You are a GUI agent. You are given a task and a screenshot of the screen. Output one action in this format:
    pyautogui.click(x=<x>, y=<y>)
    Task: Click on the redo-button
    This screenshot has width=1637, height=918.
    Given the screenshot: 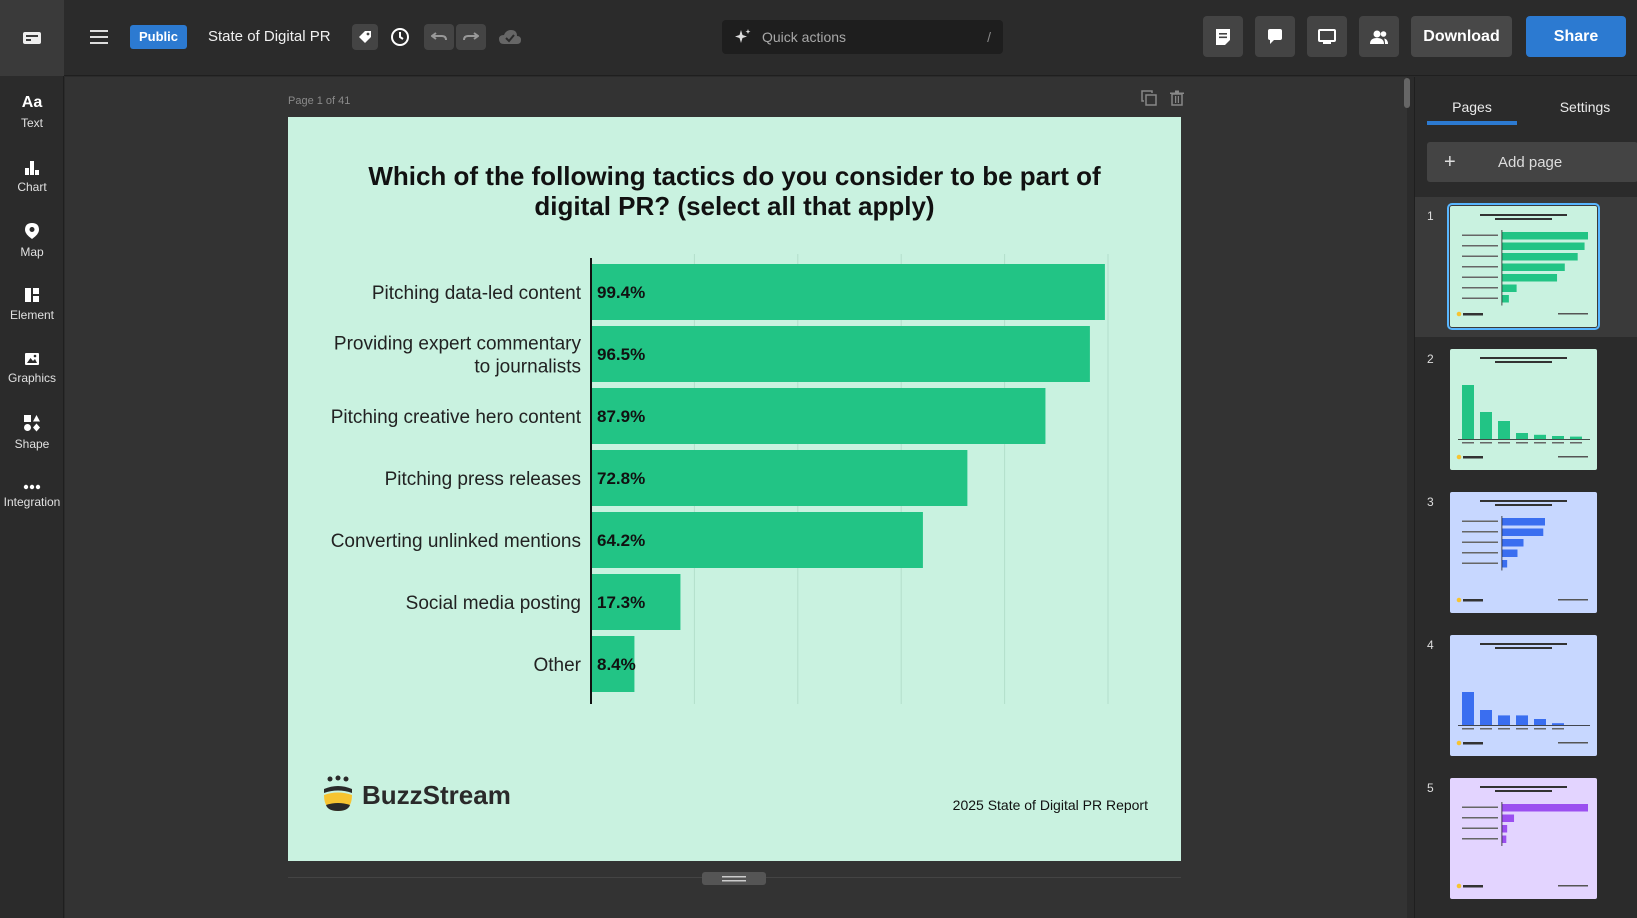 What is the action you would take?
    pyautogui.click(x=471, y=37)
    